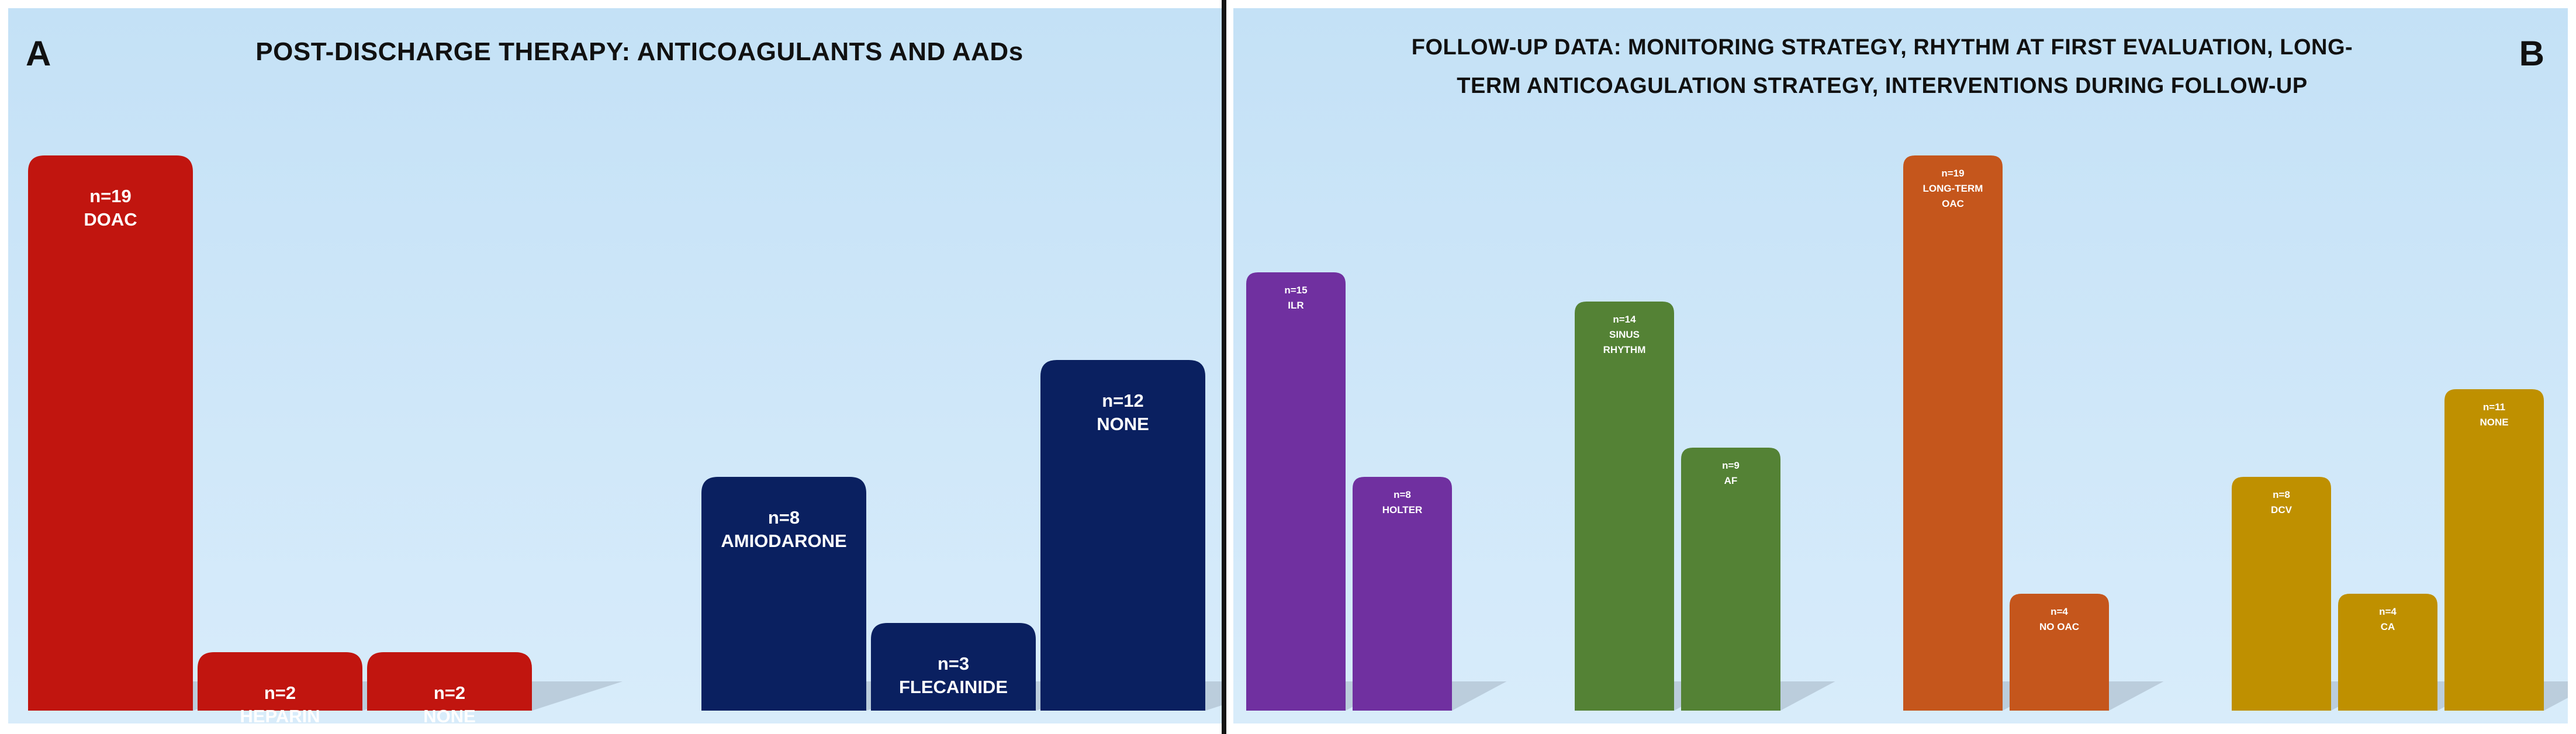  I want to click on chart-a-bar-doac-0-0-category-label: DOAC, so click(110, 220).